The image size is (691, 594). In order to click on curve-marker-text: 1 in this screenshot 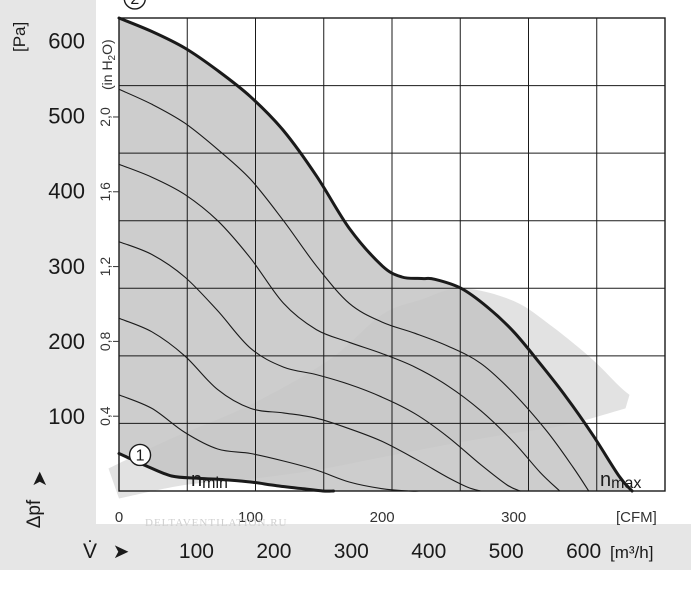, I will do `click(140, 455)`.